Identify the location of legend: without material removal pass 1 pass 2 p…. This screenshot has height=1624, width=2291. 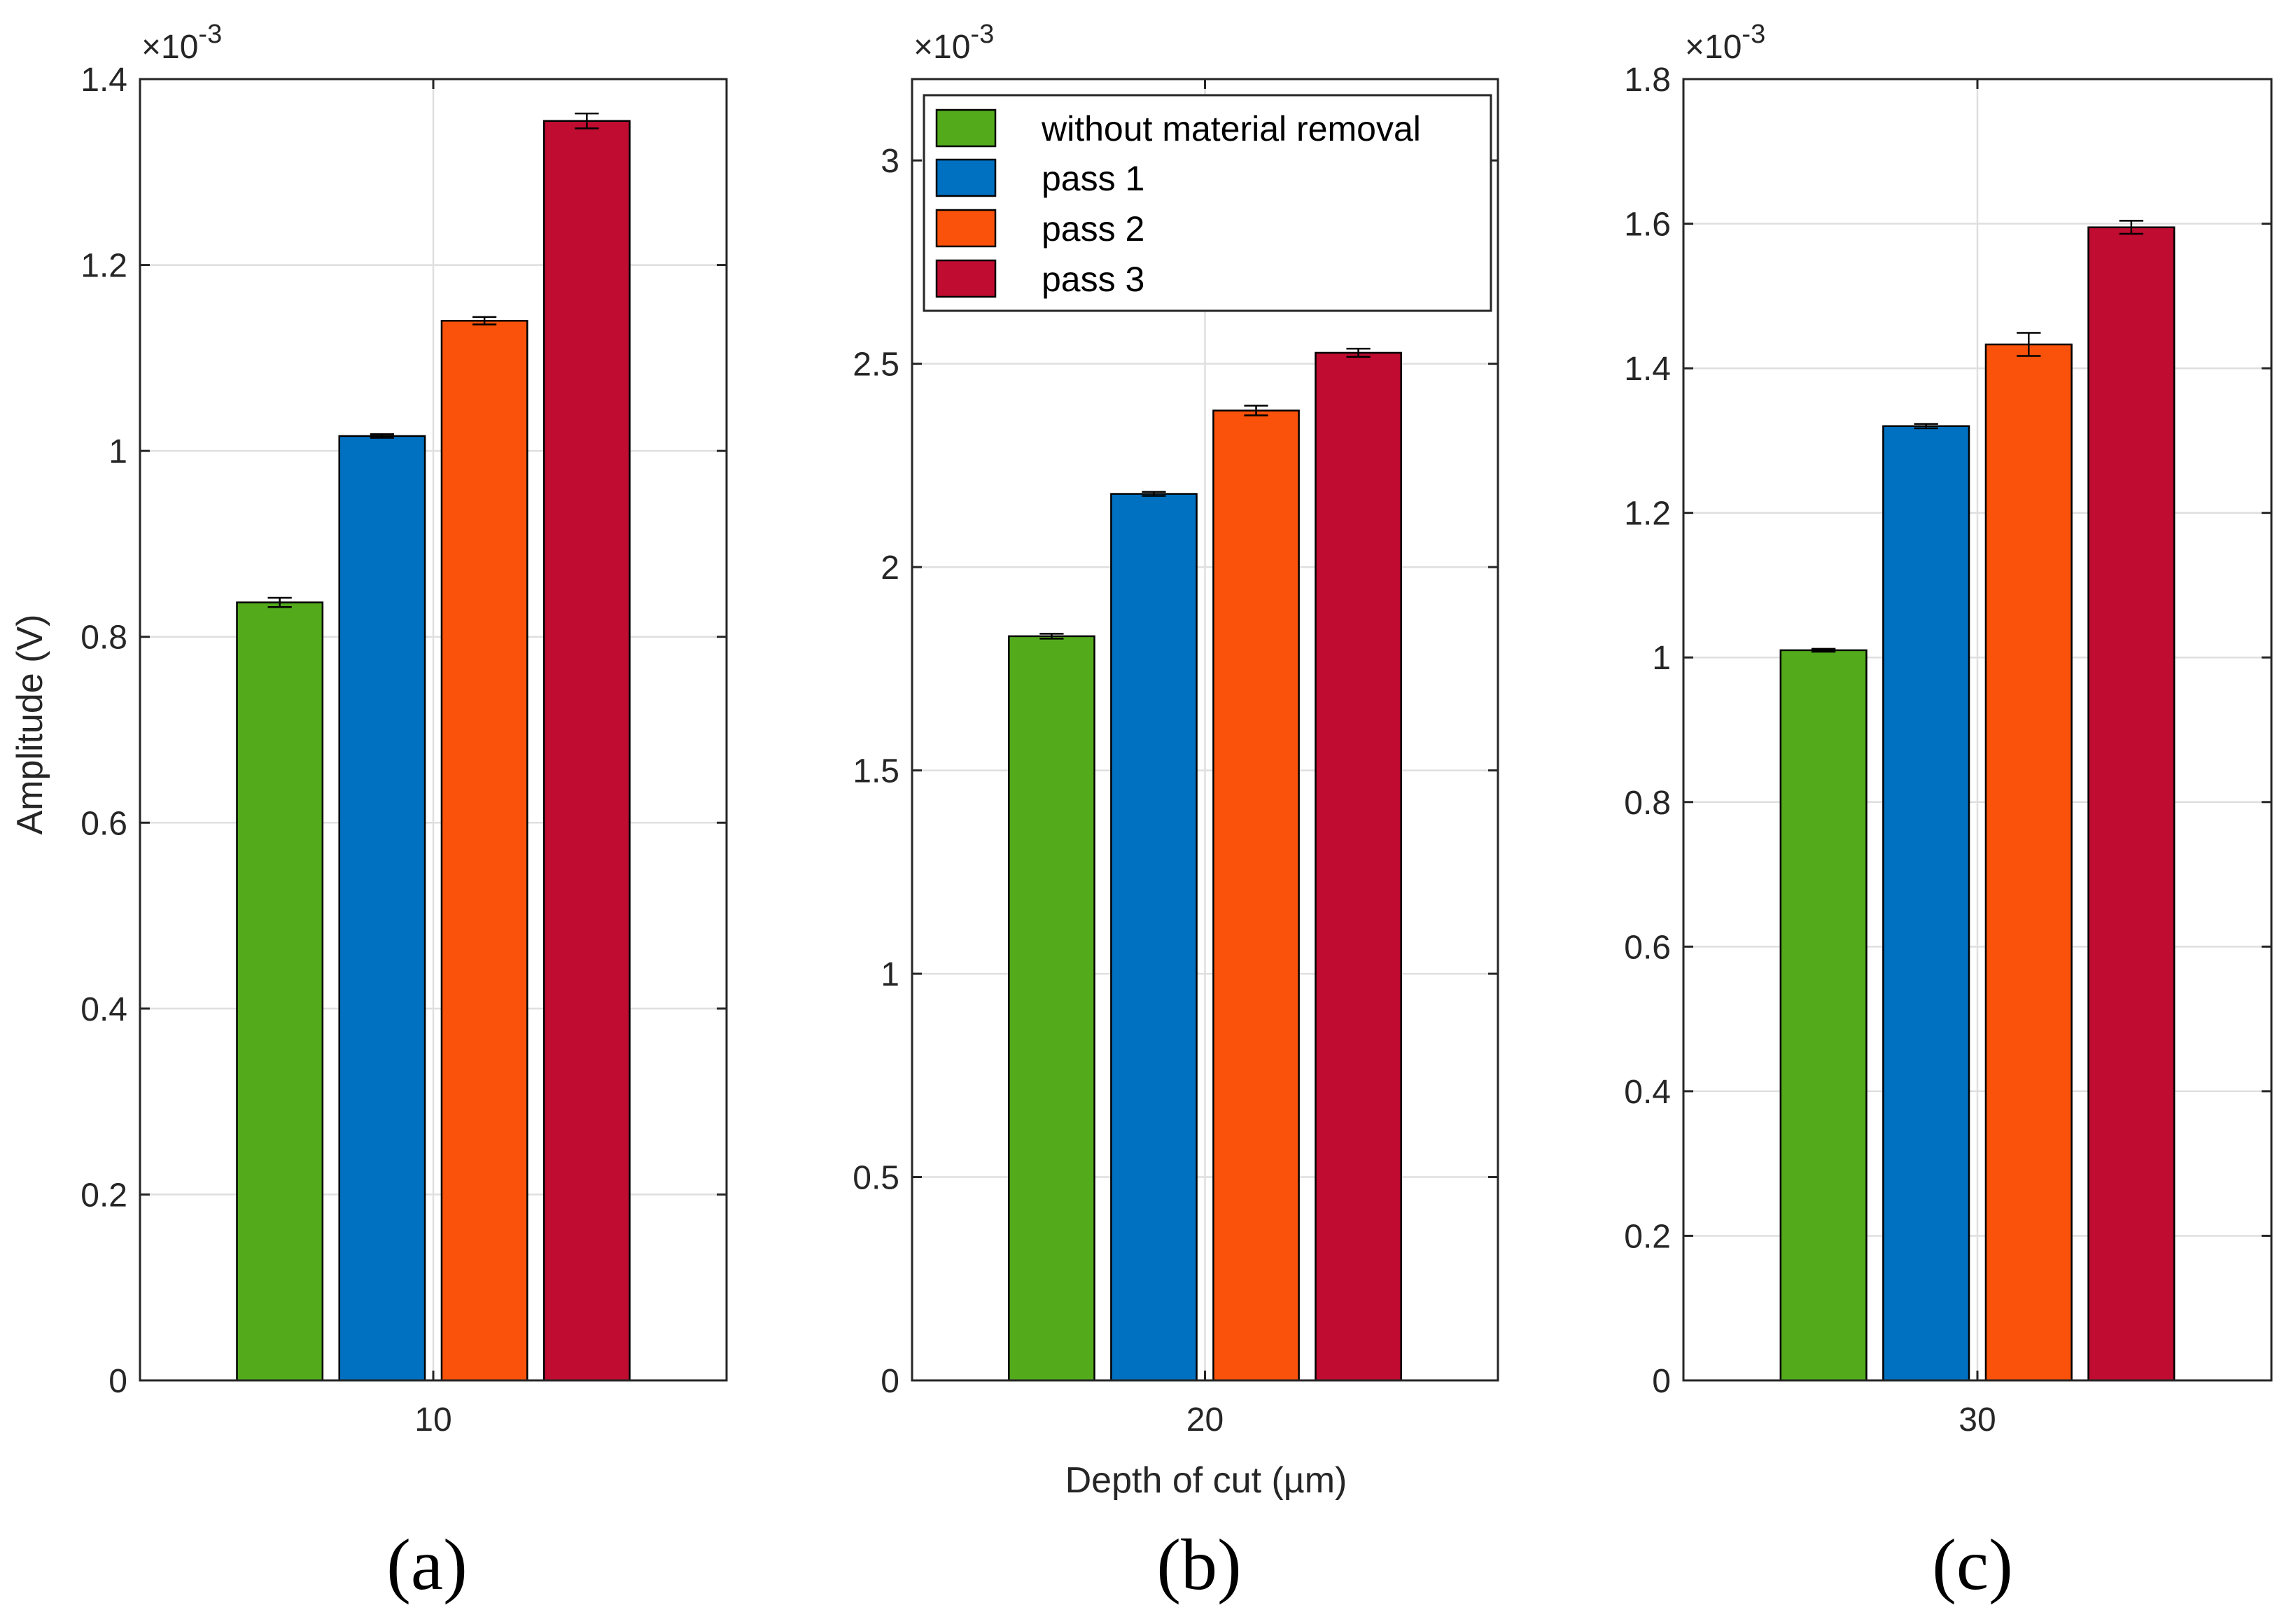
(1207, 203).